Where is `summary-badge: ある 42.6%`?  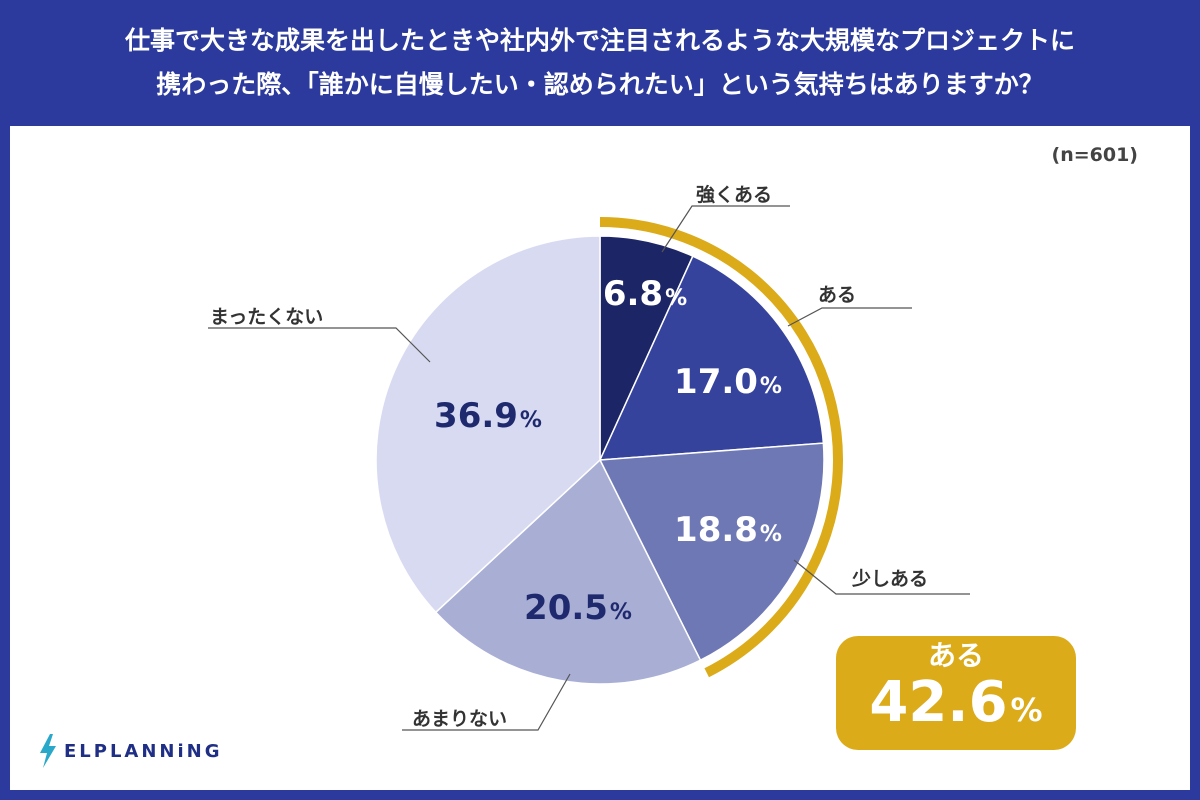
summary-badge: ある 42.6% is located at coordinates (956, 693).